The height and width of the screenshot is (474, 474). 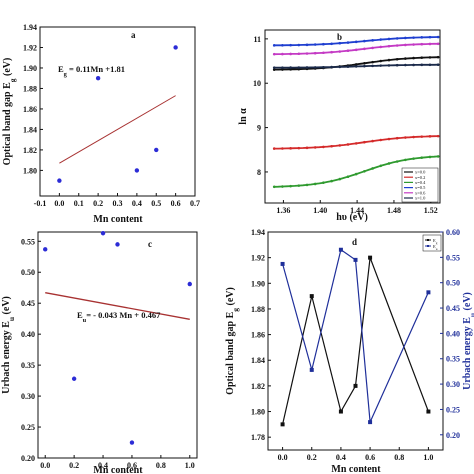 What do you see at coordinates (355, 336) in the screenshot?
I see `panel-d-series-line` at bounding box center [355, 336].